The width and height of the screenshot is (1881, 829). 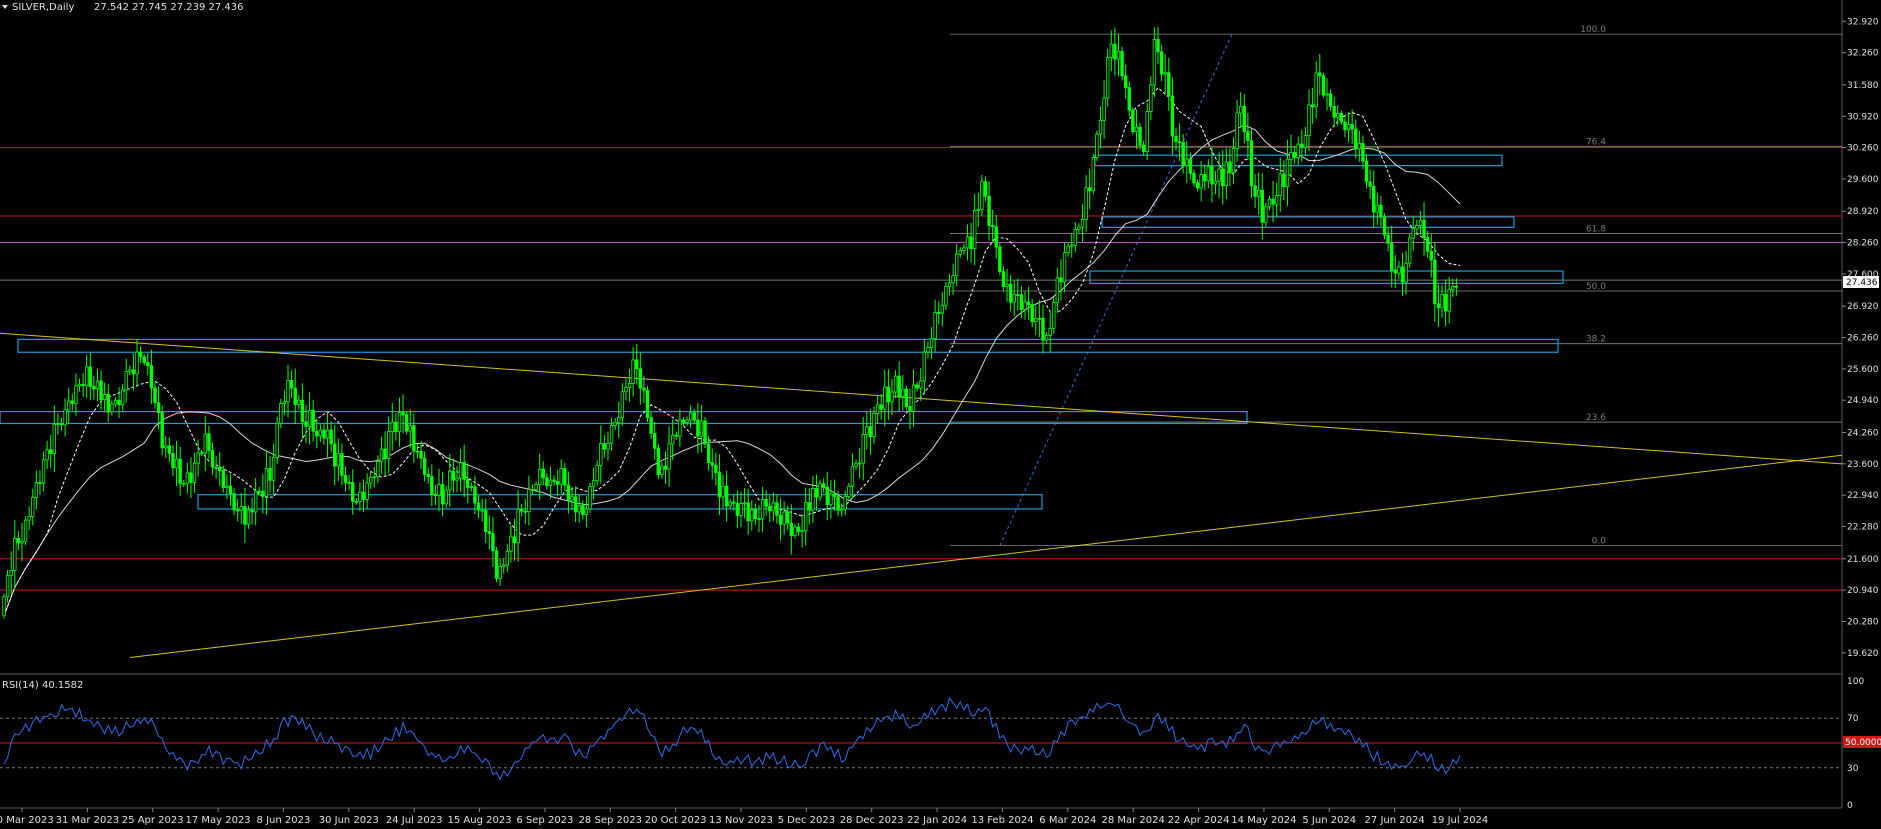 What do you see at coordinates (1863, 54) in the screenshot?
I see `price-tick-label: 32.260` at bounding box center [1863, 54].